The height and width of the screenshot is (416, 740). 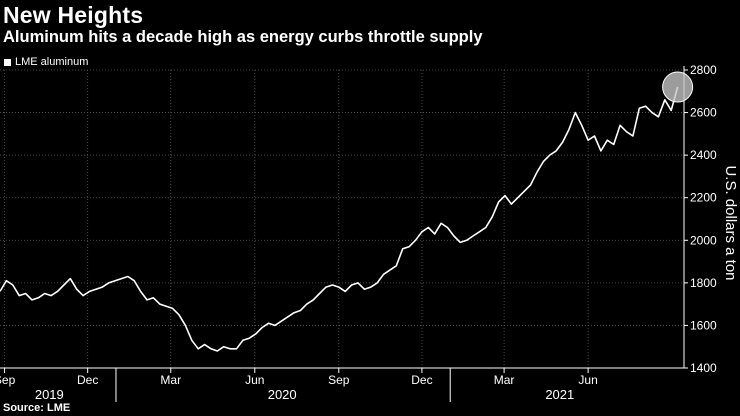 I want to click on y-axis-label: U.S. dollars a ton, so click(x=730, y=222).